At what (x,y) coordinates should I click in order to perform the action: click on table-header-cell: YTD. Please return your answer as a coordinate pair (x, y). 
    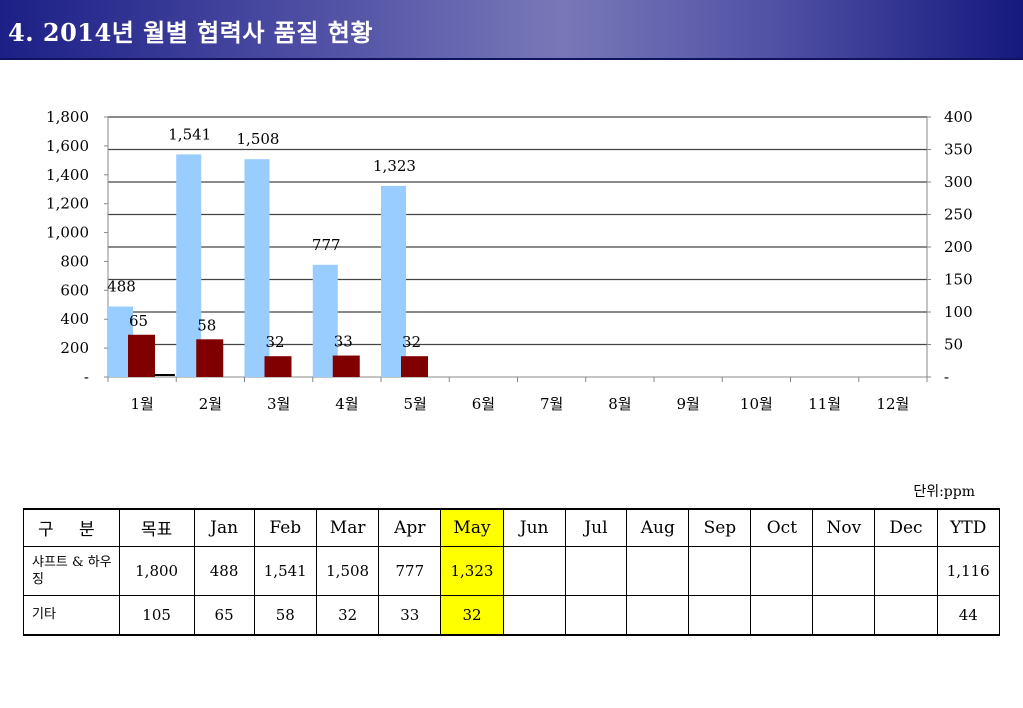
    Looking at the image, I should click on (968, 527).